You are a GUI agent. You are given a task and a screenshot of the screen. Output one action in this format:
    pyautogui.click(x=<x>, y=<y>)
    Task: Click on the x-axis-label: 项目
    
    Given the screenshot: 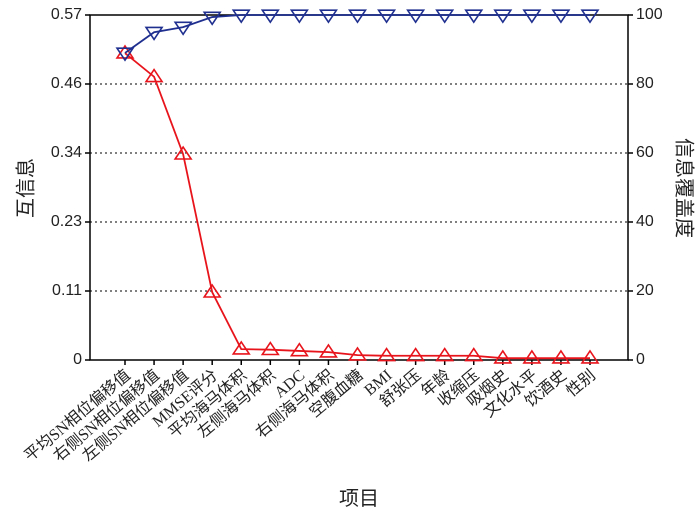 What is the action you would take?
    pyautogui.click(x=359, y=499)
    